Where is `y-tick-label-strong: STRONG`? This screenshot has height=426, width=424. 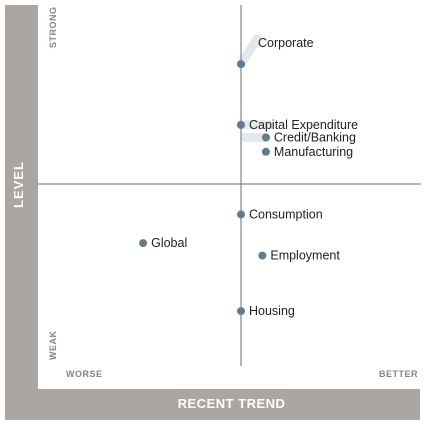 y-tick-label-strong: STRONG is located at coordinates (53, 27).